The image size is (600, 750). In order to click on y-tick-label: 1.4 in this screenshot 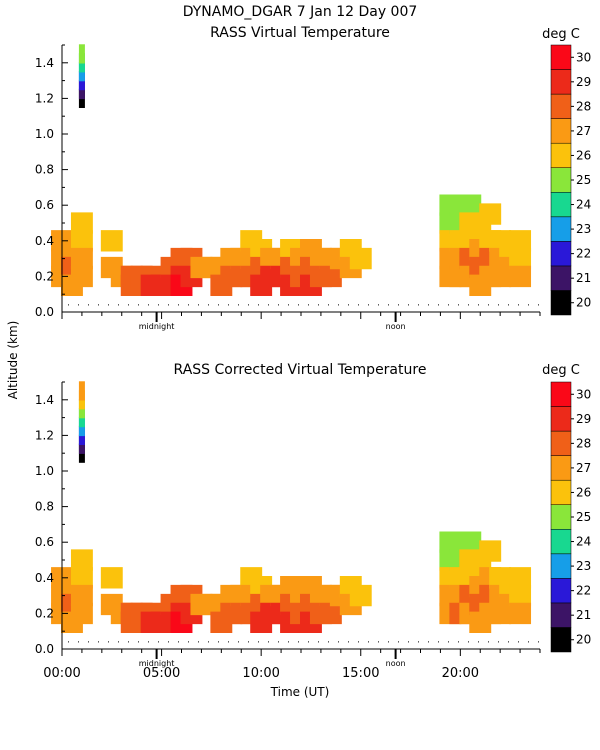, I will do `click(44, 400)`.